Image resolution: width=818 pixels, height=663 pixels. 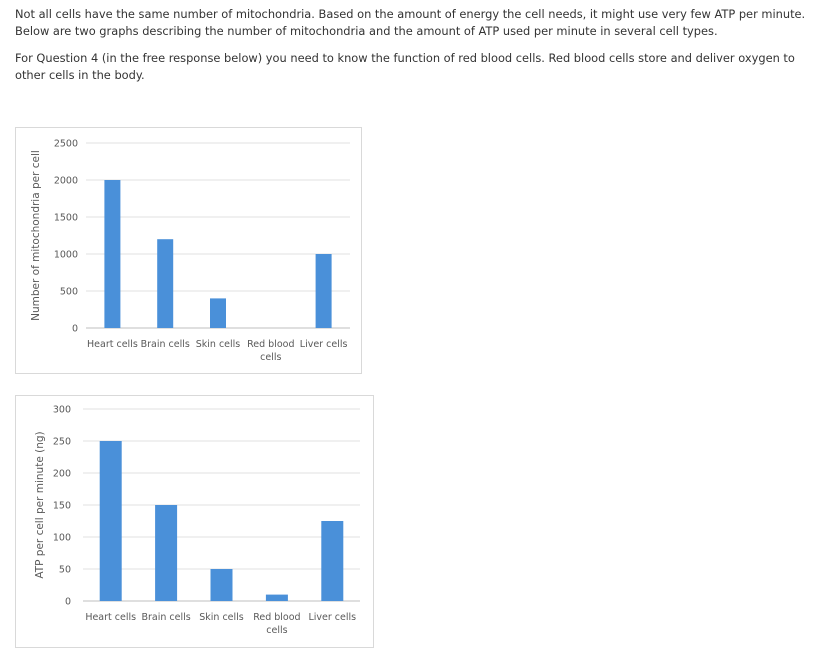 What do you see at coordinates (62, 474) in the screenshot?
I see `y-tick-label: 200` at bounding box center [62, 474].